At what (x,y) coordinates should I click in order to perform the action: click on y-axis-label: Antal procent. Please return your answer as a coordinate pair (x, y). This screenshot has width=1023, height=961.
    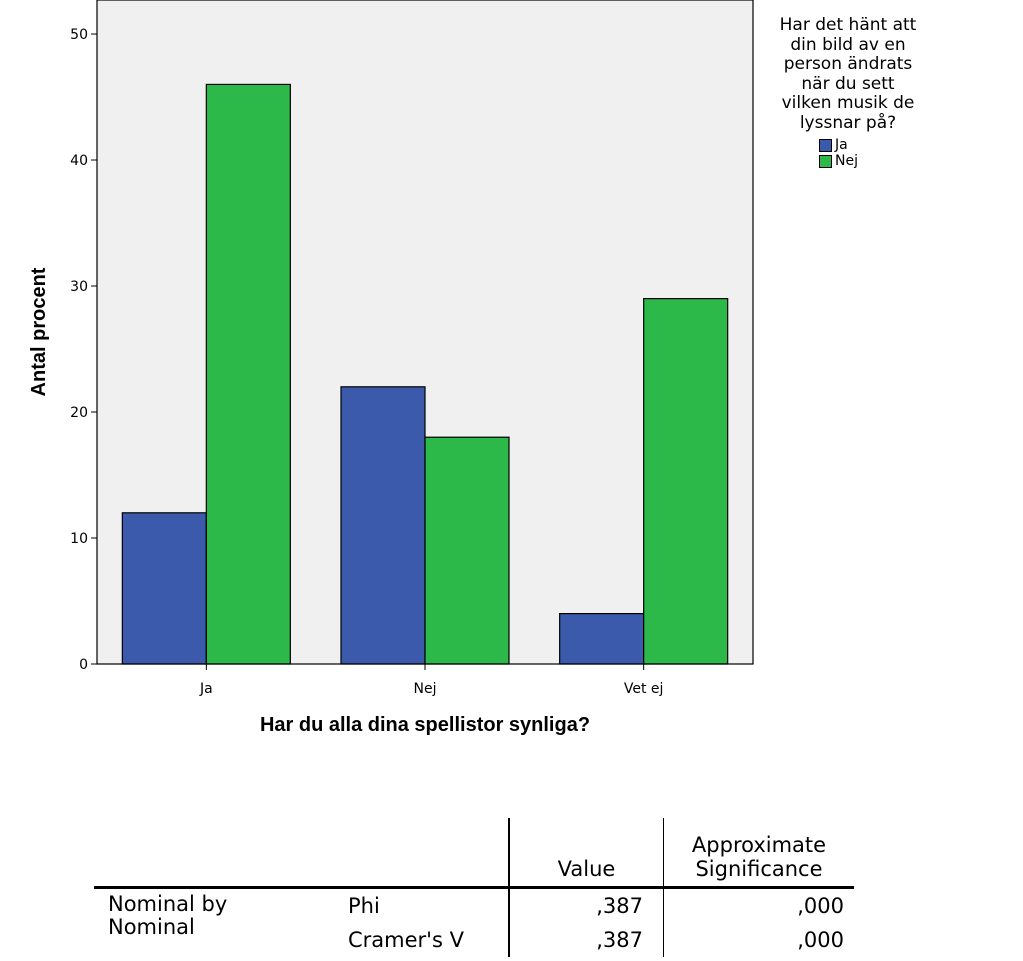
    Looking at the image, I should click on (39, 331).